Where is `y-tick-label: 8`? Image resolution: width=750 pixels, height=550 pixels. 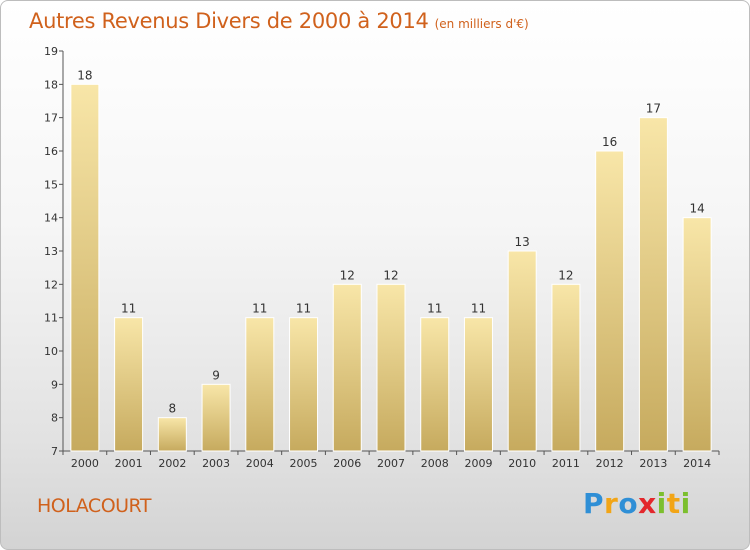
y-tick-label: 8 is located at coordinates (54, 418).